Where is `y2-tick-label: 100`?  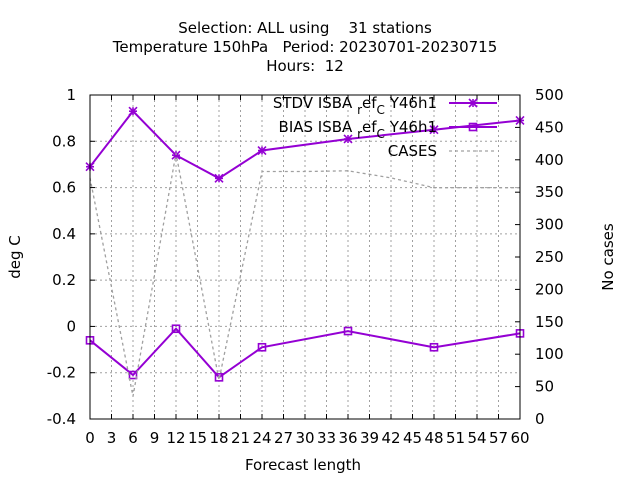
y2-tick-label: 100 is located at coordinates (549, 354).